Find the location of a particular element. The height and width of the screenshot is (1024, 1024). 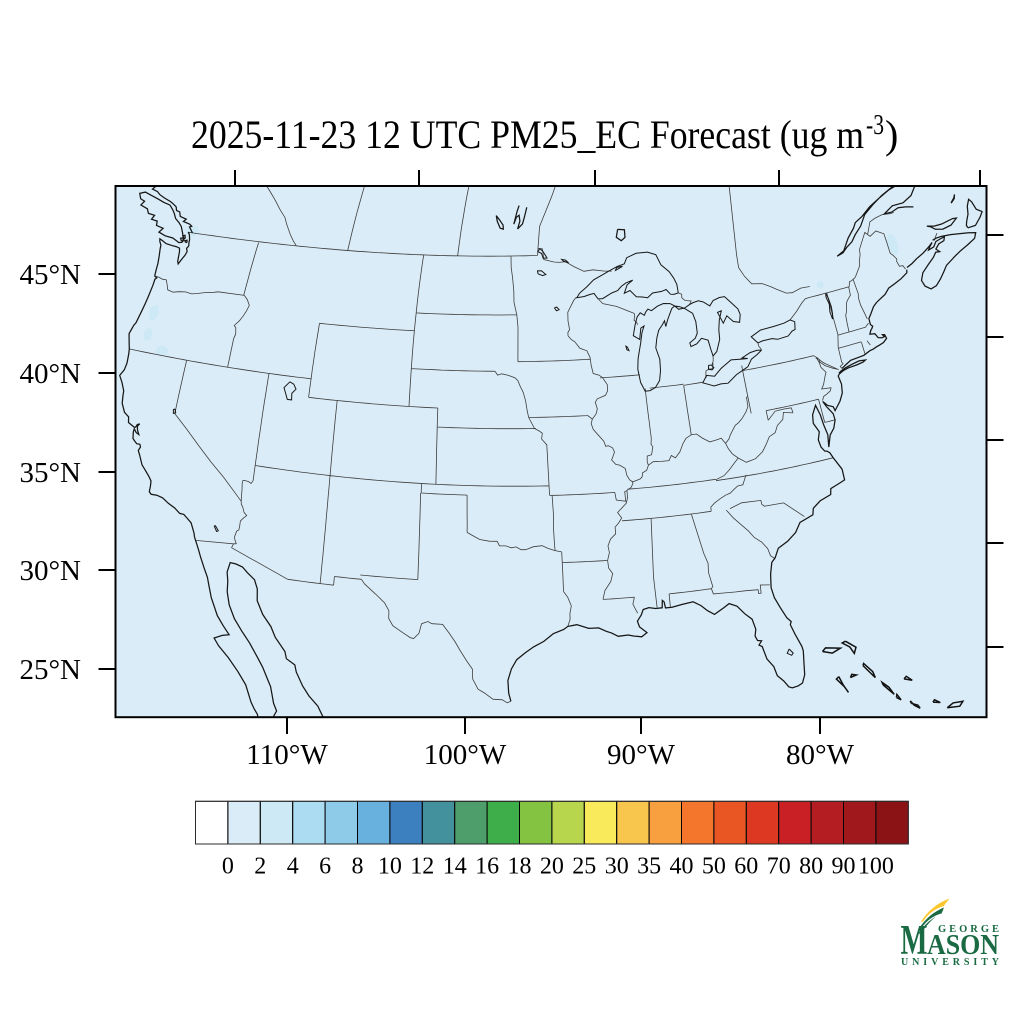

svg-text: 45°N is located at coordinates (50, 275).